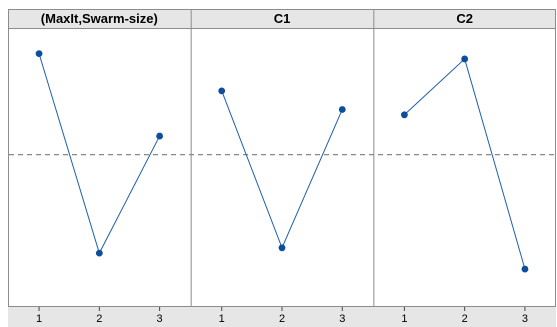  I want to click on panel-title: C1, so click(282, 18).